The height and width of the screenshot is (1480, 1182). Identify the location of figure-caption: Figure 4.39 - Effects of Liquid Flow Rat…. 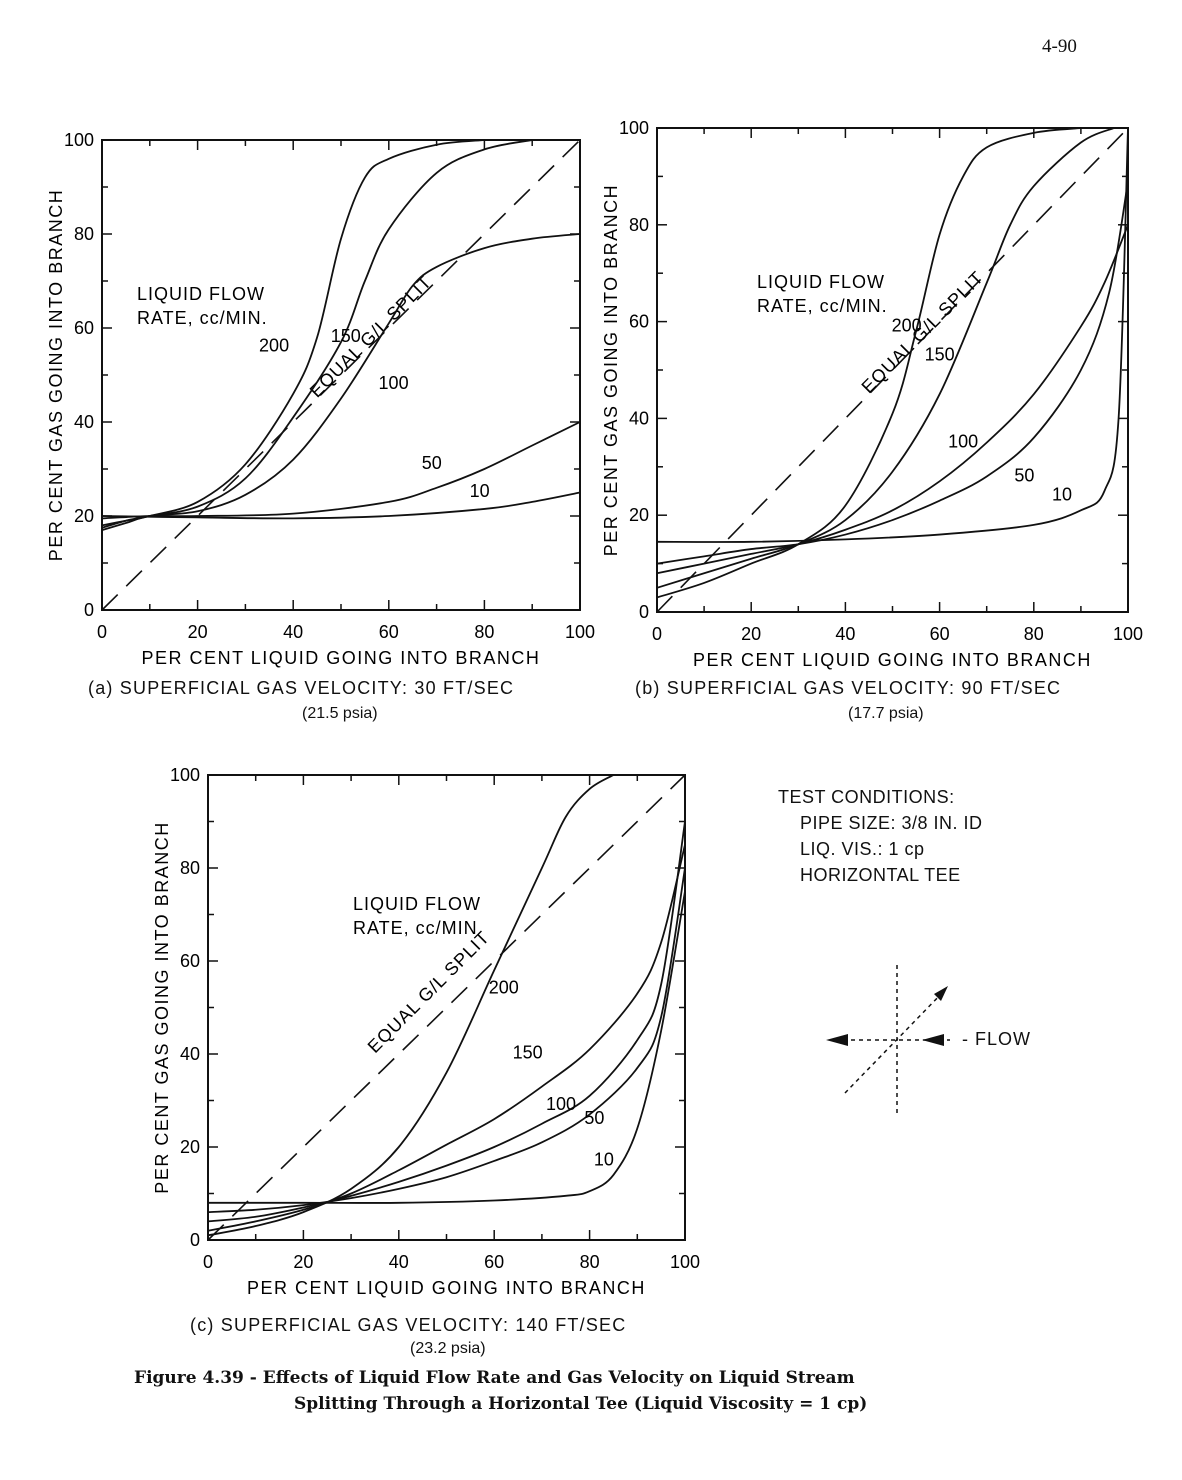
(584, 1391).